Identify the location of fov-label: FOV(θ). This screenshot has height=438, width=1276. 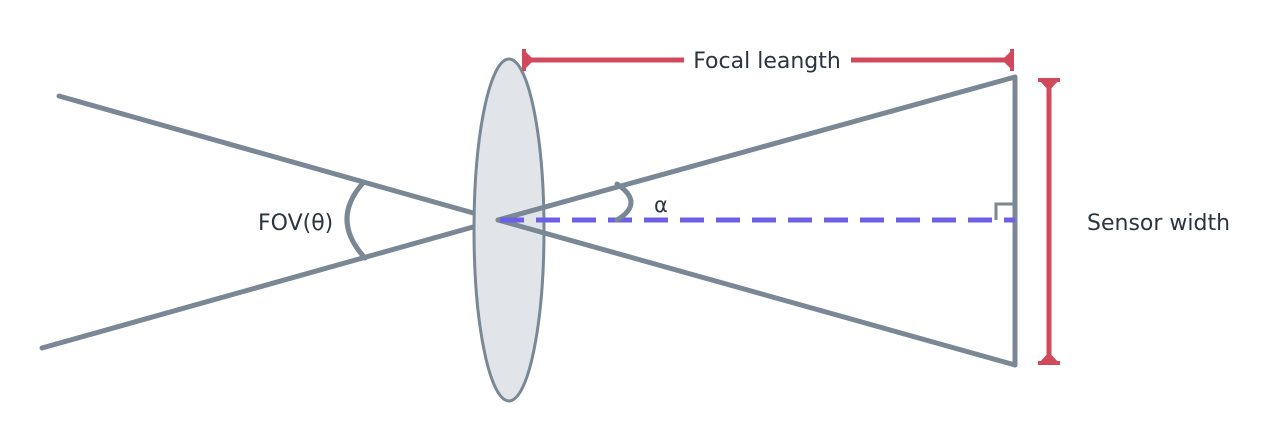
(295, 223).